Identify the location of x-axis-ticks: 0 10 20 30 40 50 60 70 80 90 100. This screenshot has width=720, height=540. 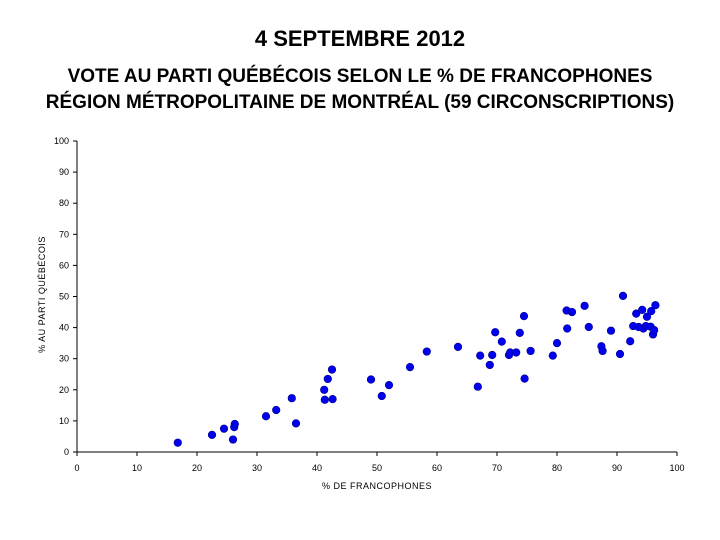
(379, 462).